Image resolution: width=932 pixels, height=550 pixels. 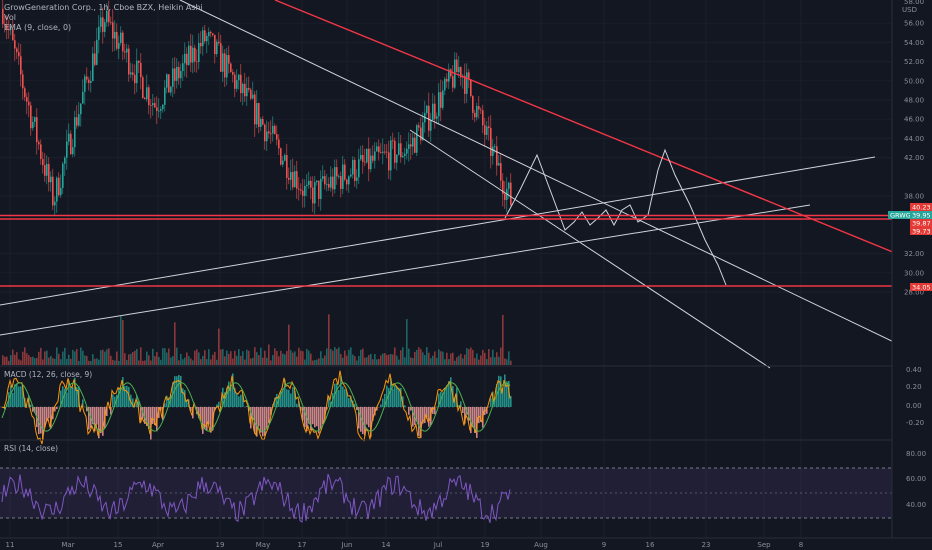 What do you see at coordinates (912, 269) in the screenshot?
I see `price-axis` at bounding box center [912, 269].